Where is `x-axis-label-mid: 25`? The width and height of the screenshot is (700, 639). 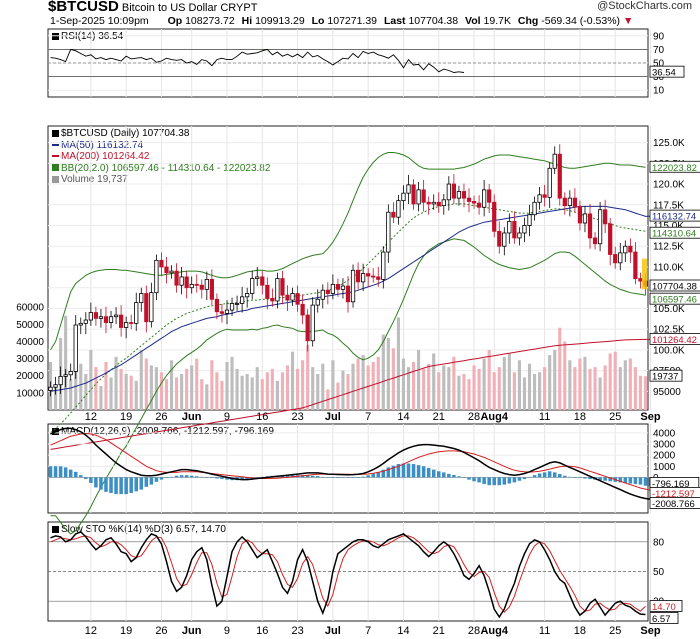
x-axis-label-mid: 25 is located at coordinates (615, 417).